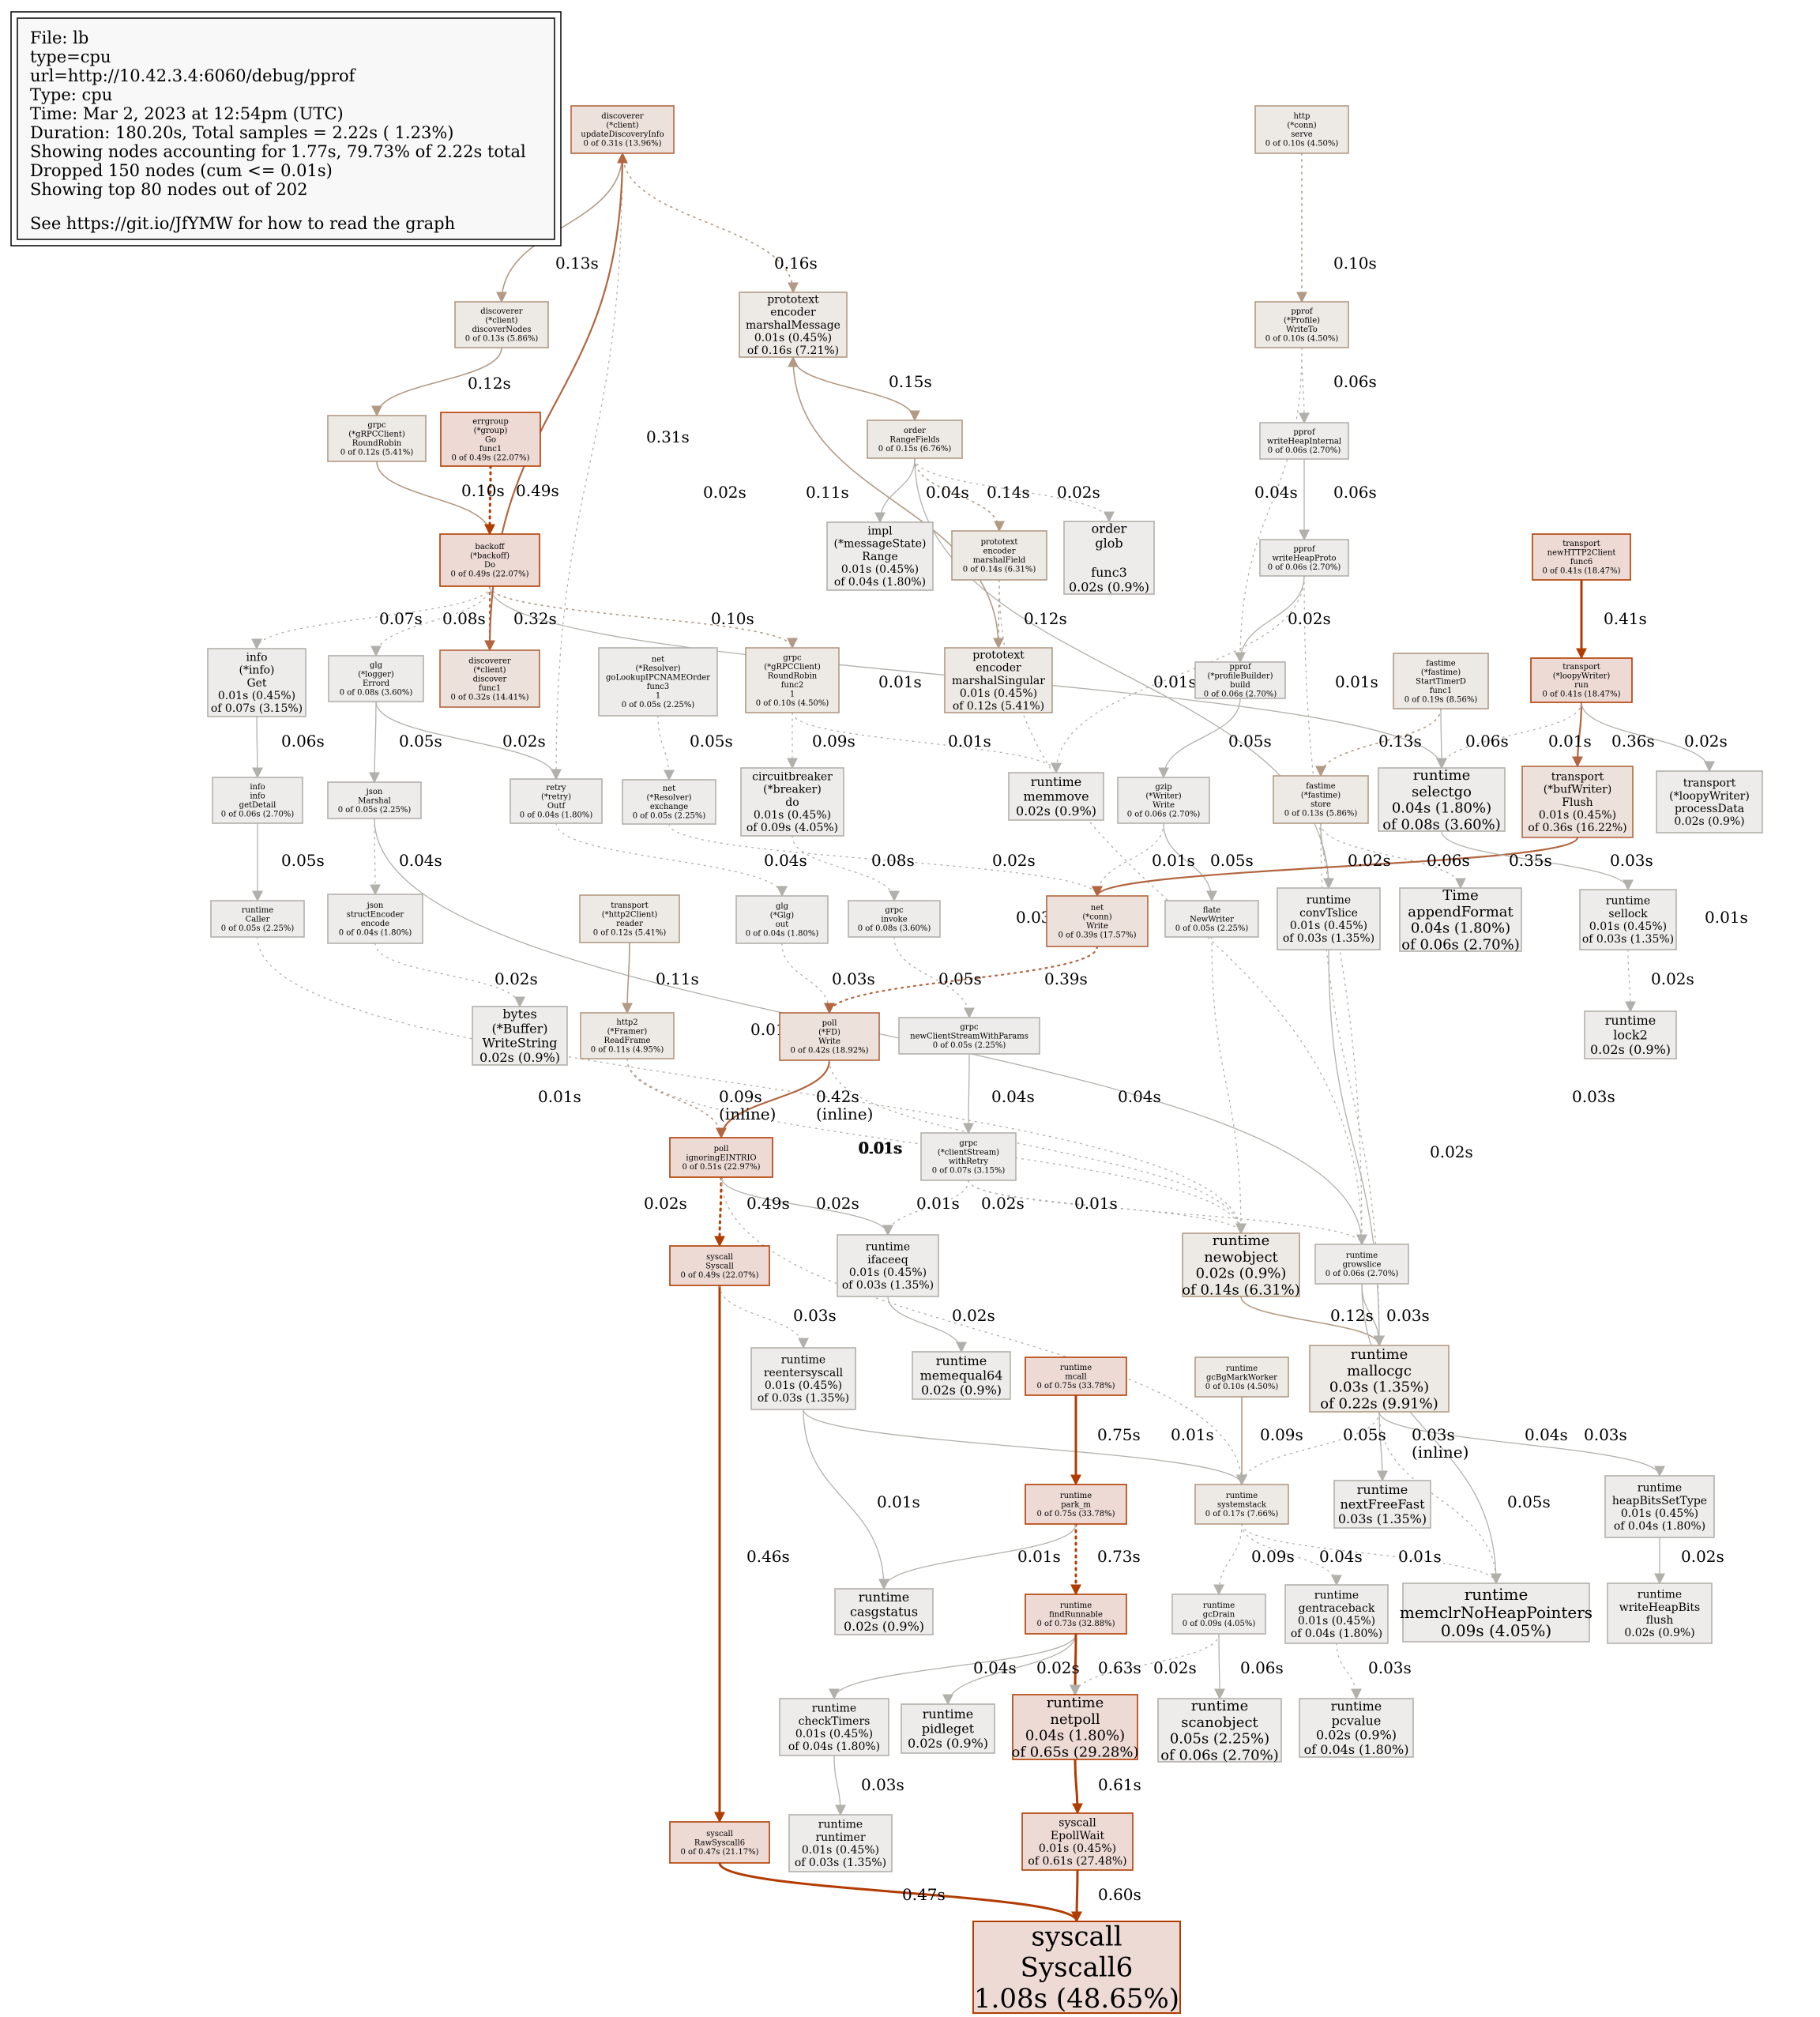 The image size is (1820, 2017). I want to click on edge-ignEINTR-to-syscallSys, so click(720, 1211).